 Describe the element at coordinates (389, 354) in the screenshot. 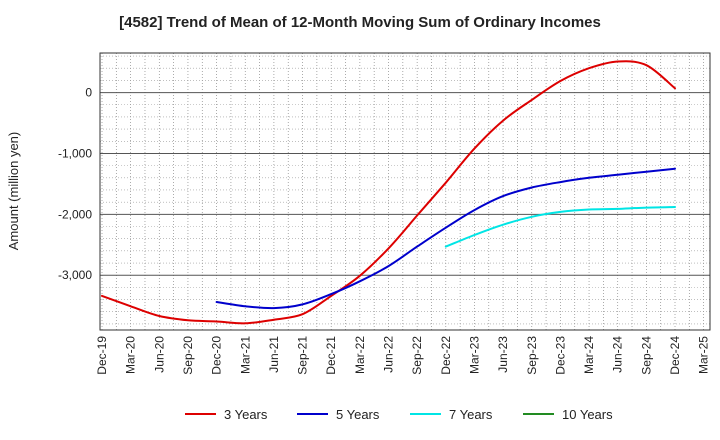

I see `x-tick-label: Jun-22` at that location.